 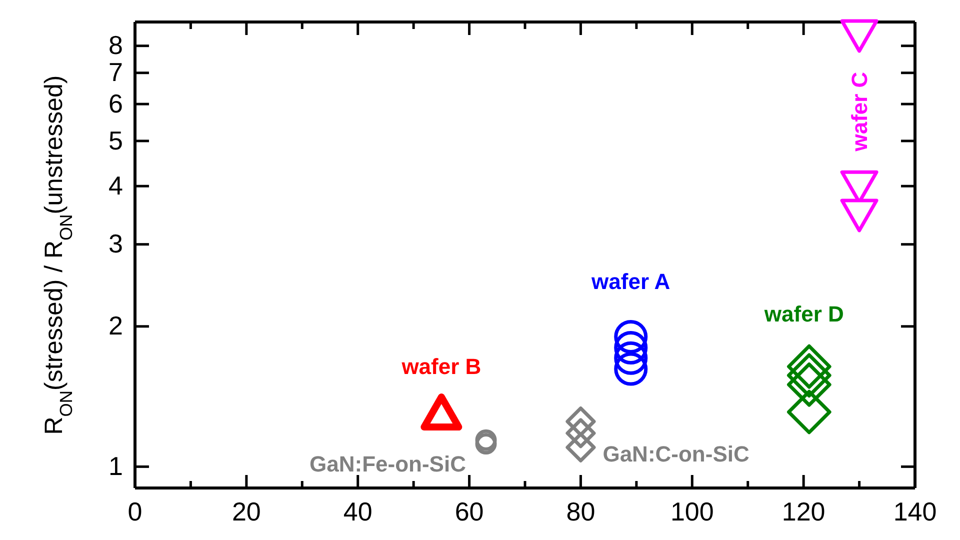 I want to click on x-tick-label: 100, so click(x=692, y=511).